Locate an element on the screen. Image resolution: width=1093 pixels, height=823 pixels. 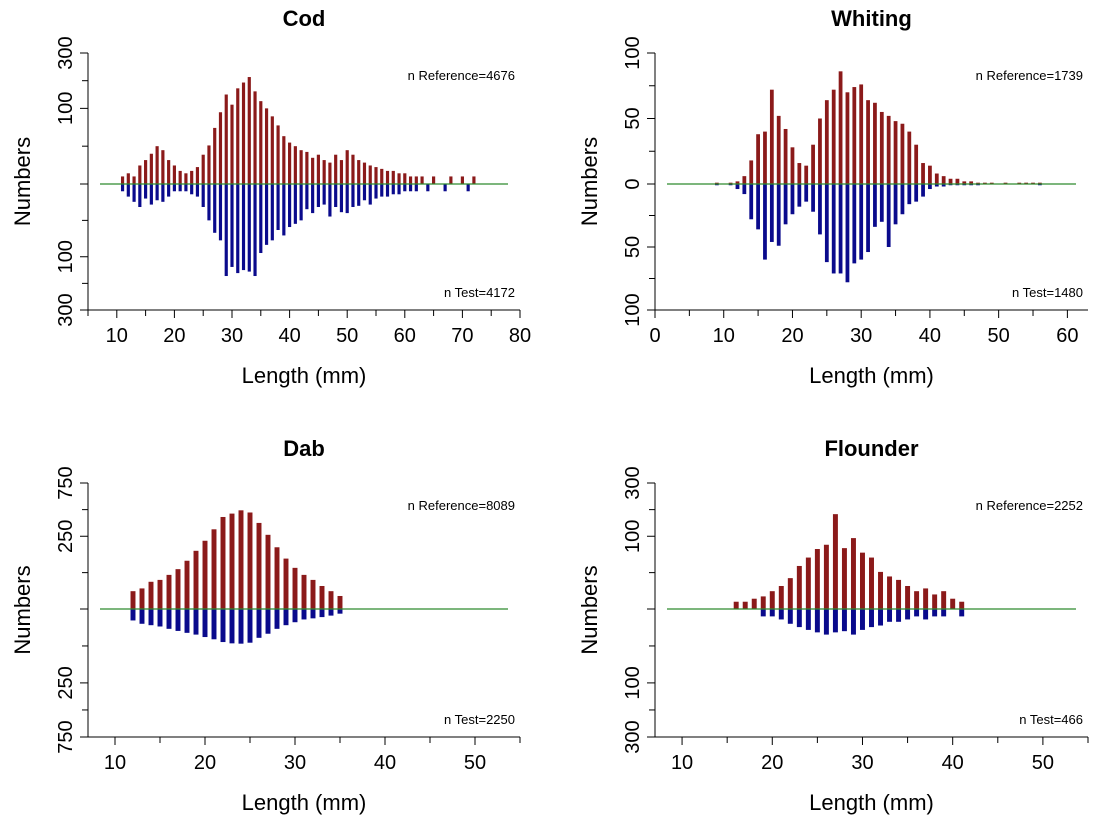
x-tick-label: 20 is located at coordinates (205, 763).